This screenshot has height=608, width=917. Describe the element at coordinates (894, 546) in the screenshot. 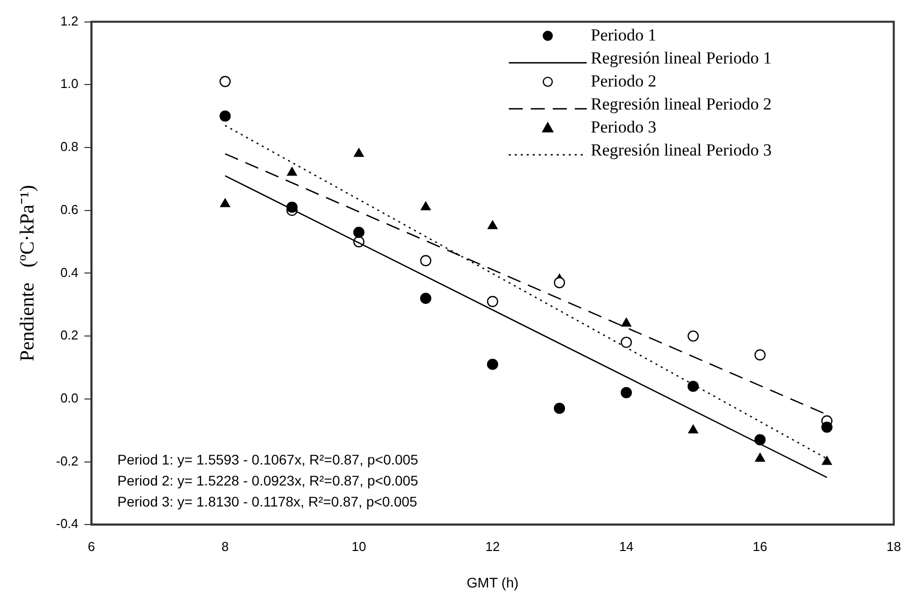

I see `x-tick-label: 18` at that location.